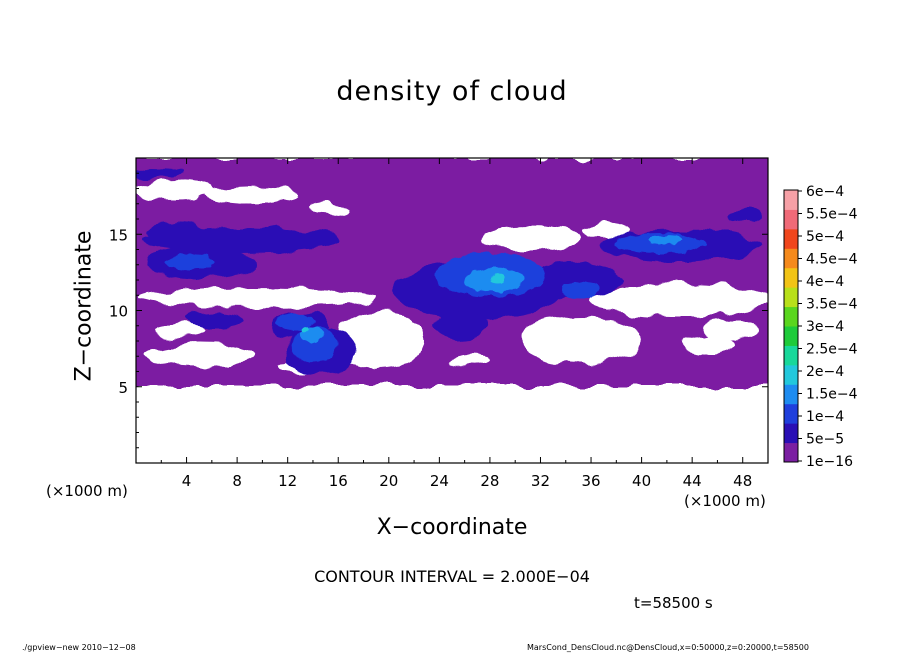 This screenshot has height=654, width=904. I want to click on chart-title: density of cloud, so click(452, 91).